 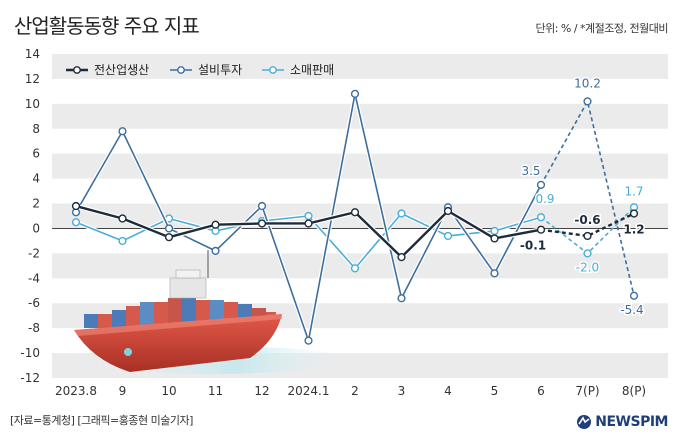 I want to click on x-tick-label: 2, so click(x=355, y=391).